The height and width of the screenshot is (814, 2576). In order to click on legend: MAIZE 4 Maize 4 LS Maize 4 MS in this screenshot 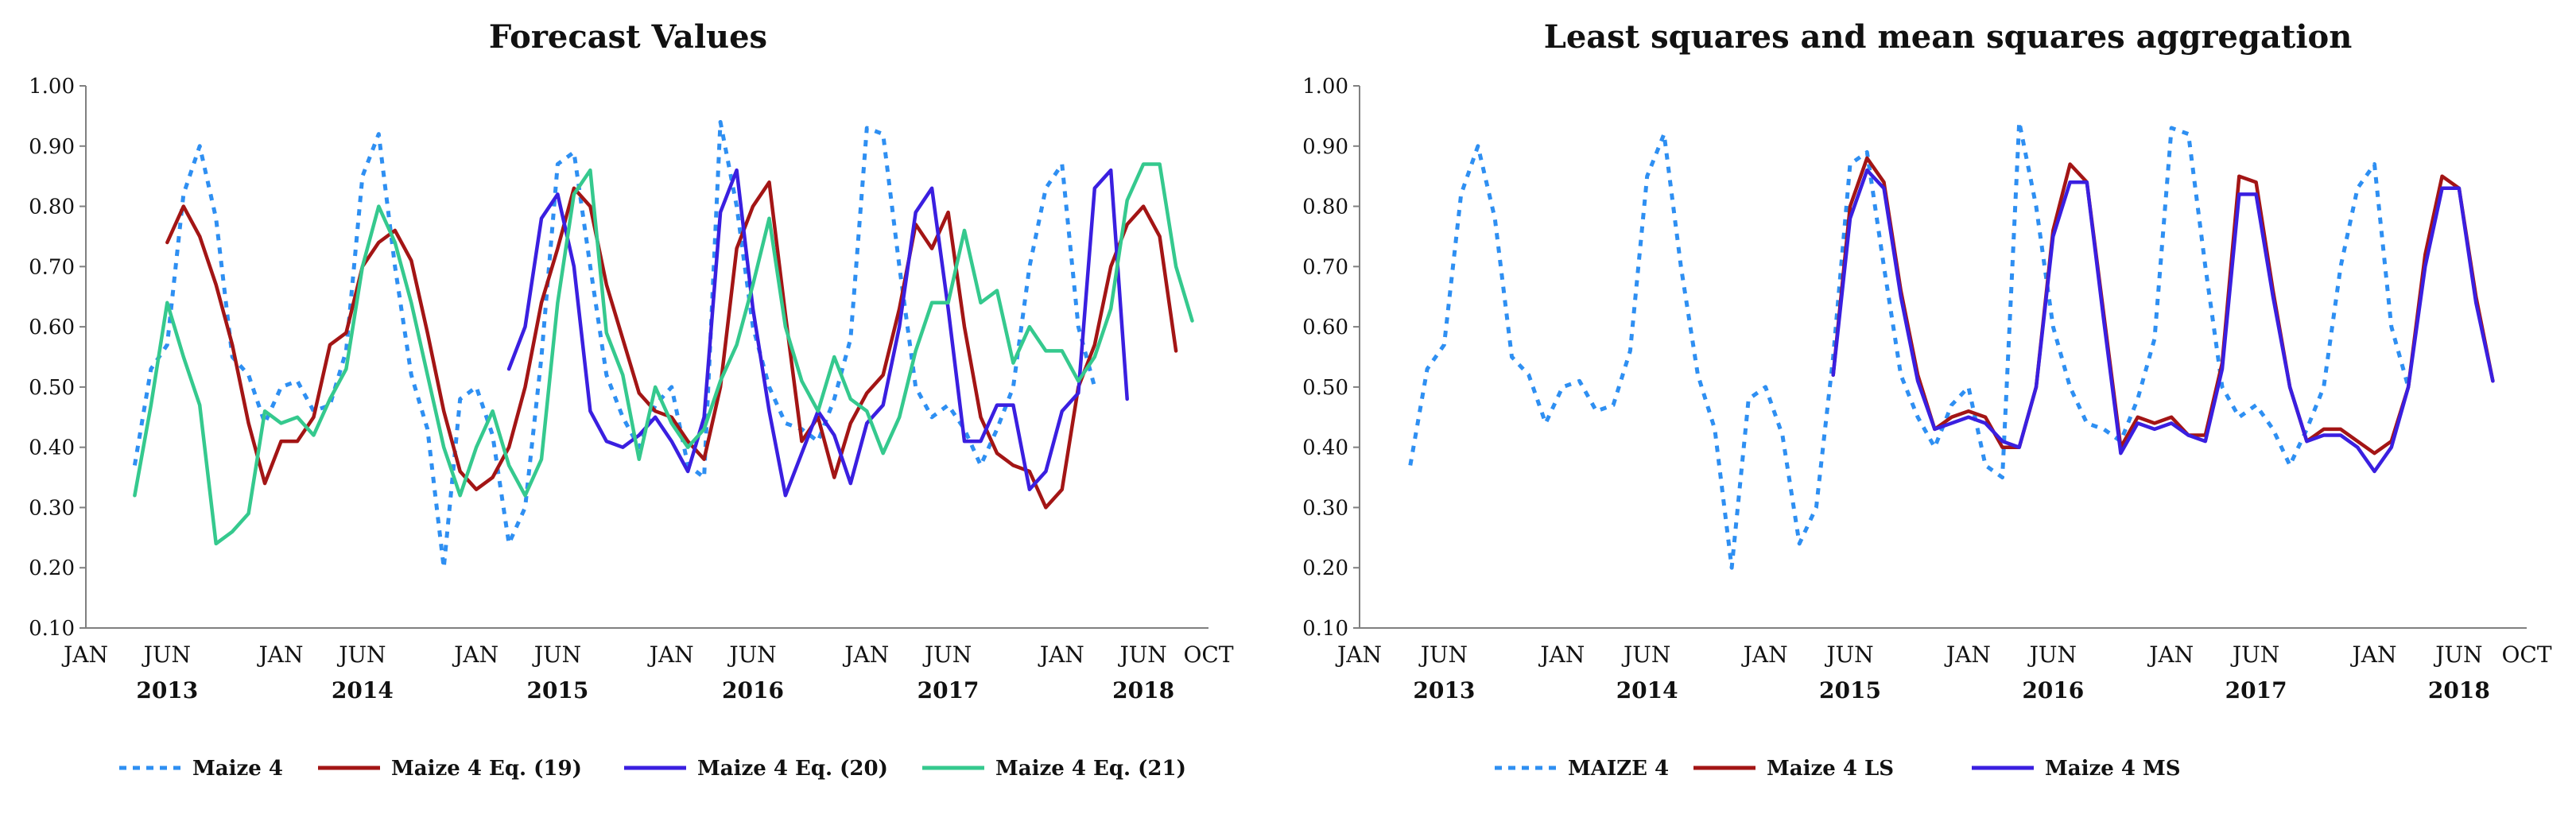, I will do `click(1838, 769)`.